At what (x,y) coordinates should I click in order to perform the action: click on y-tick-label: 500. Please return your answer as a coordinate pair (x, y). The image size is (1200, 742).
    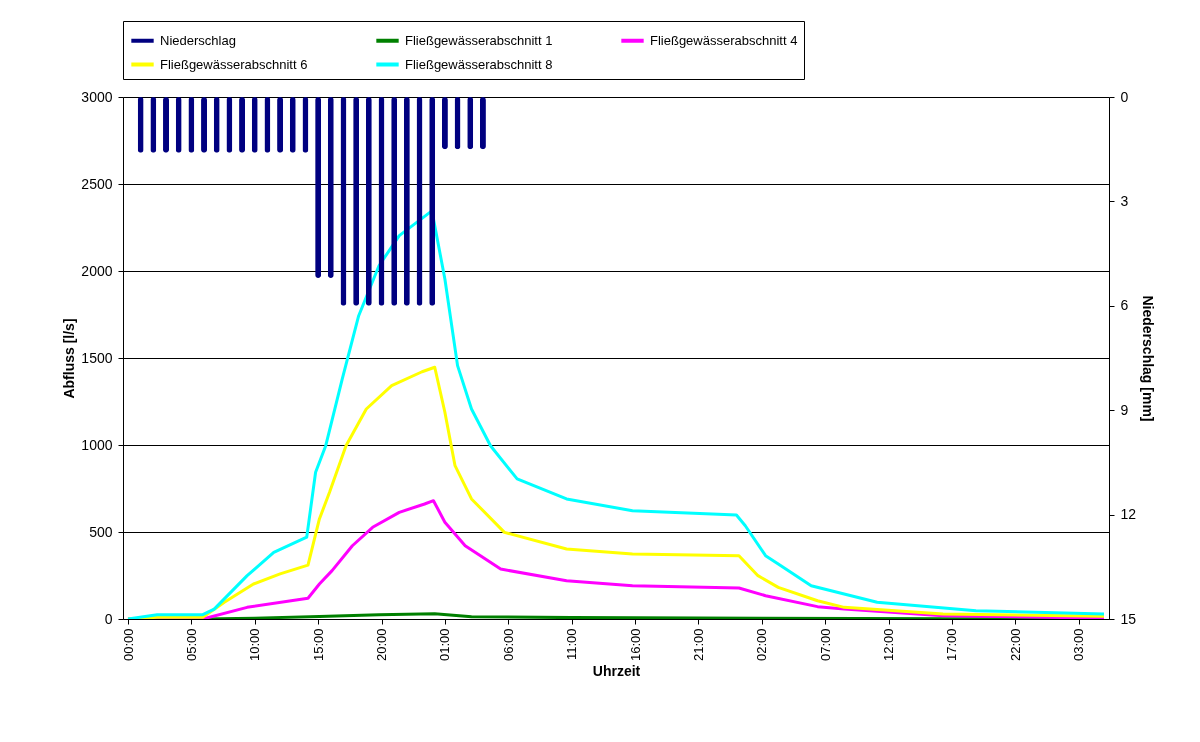
    Looking at the image, I should click on (101, 531).